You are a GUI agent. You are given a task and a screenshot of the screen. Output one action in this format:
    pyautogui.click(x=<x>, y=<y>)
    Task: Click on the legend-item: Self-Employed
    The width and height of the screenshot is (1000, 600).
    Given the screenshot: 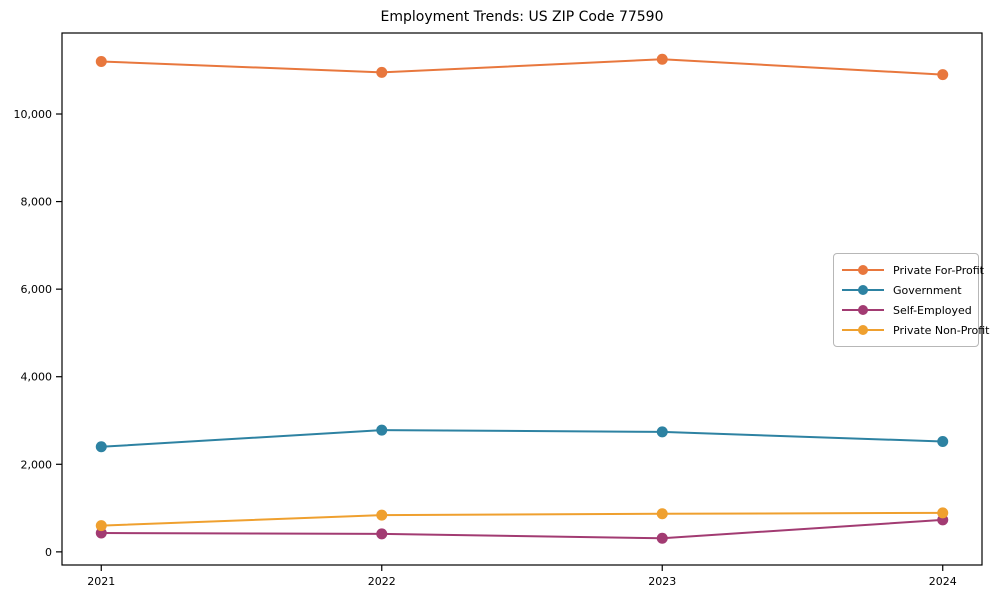 What is the action you would take?
    pyautogui.click(x=907, y=310)
    